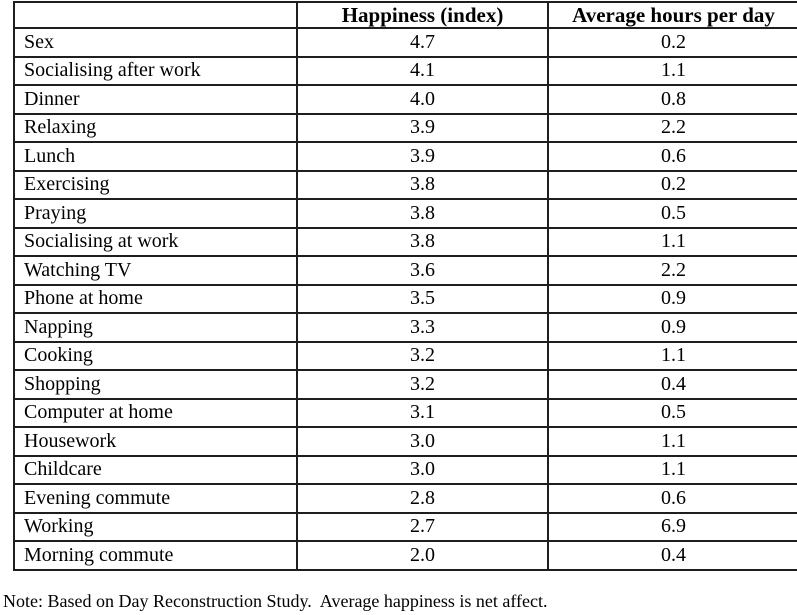 The image size is (797, 615). What do you see at coordinates (422, 498) in the screenshot?
I see `happiness-cell: 2.8` at bounding box center [422, 498].